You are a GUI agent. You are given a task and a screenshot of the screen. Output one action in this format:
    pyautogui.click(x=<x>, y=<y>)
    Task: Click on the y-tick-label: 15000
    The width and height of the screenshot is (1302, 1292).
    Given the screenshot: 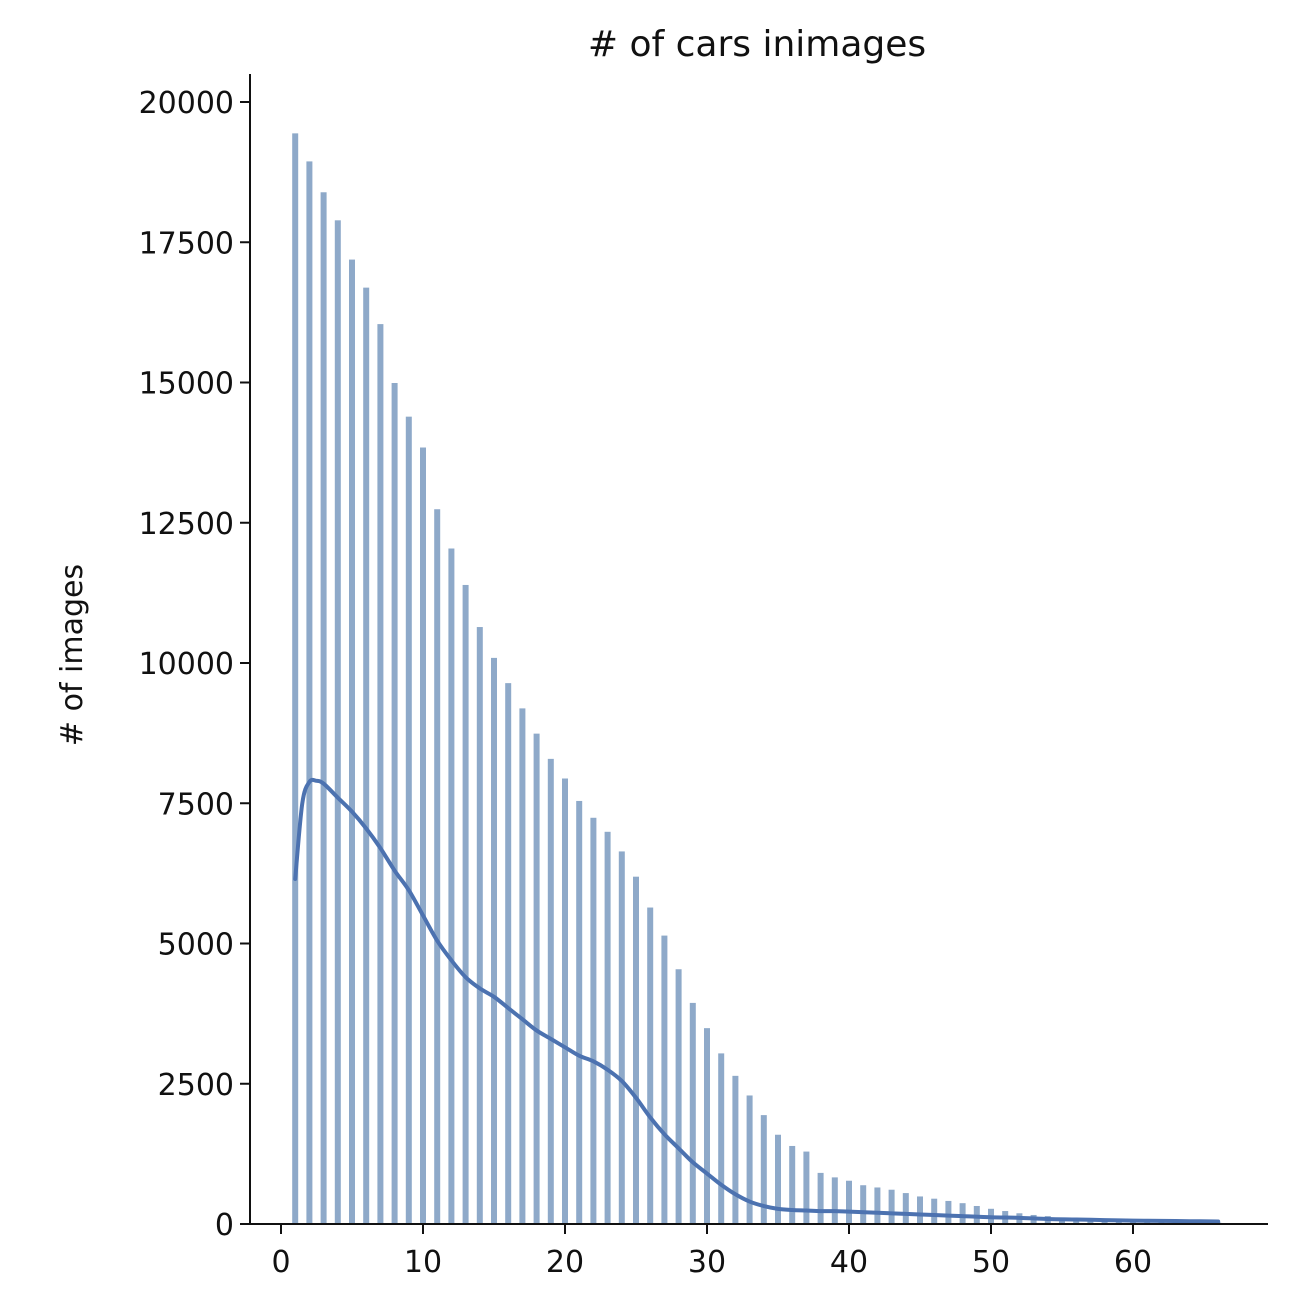 What is the action you would take?
    pyautogui.click(x=186, y=384)
    